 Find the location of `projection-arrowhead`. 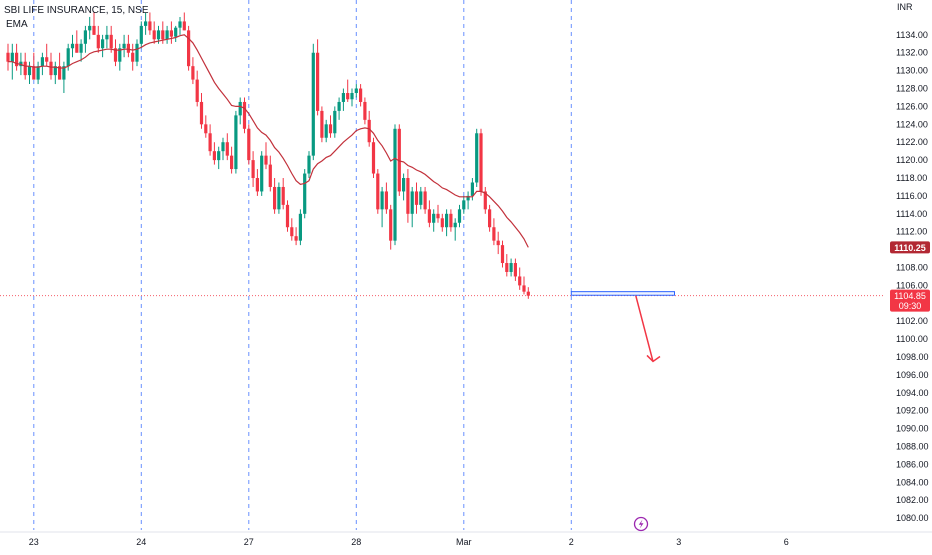

projection-arrowhead is located at coordinates (653, 358).